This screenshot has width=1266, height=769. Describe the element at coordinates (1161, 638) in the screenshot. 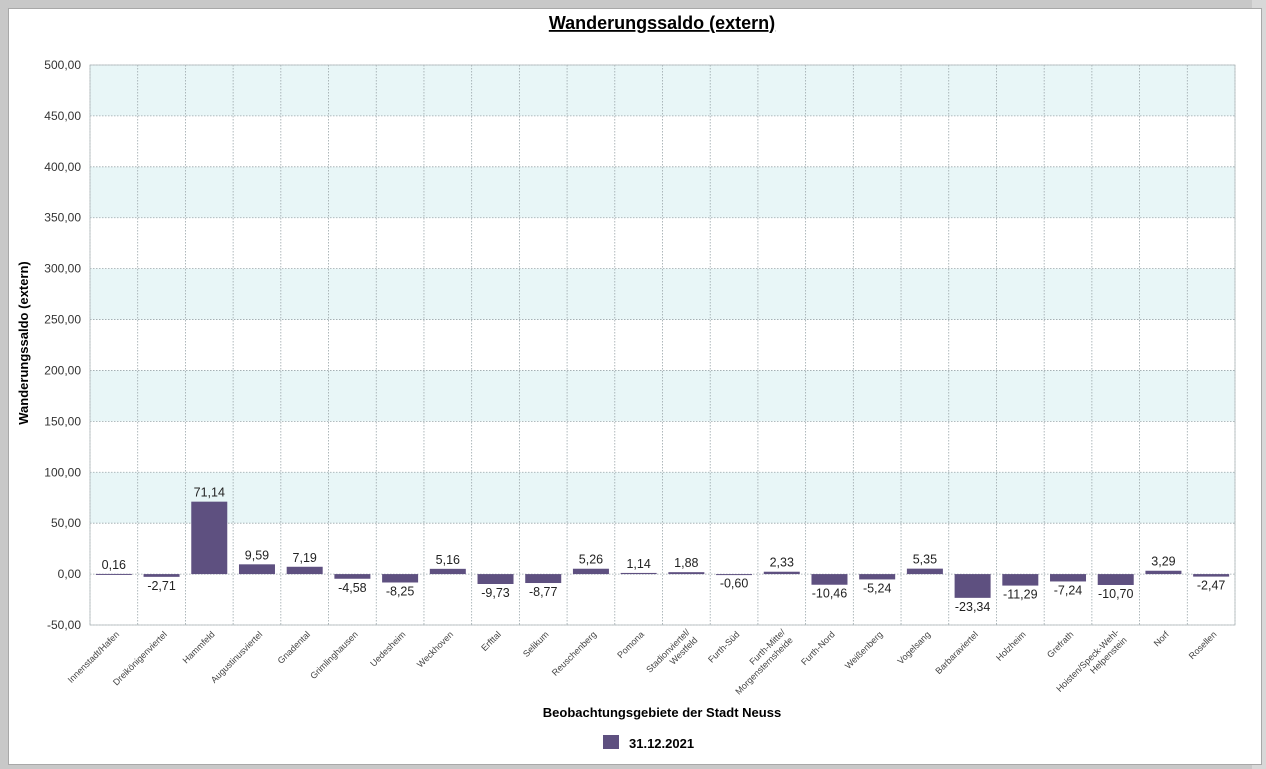

I see `x-tick-label: Norf` at that location.